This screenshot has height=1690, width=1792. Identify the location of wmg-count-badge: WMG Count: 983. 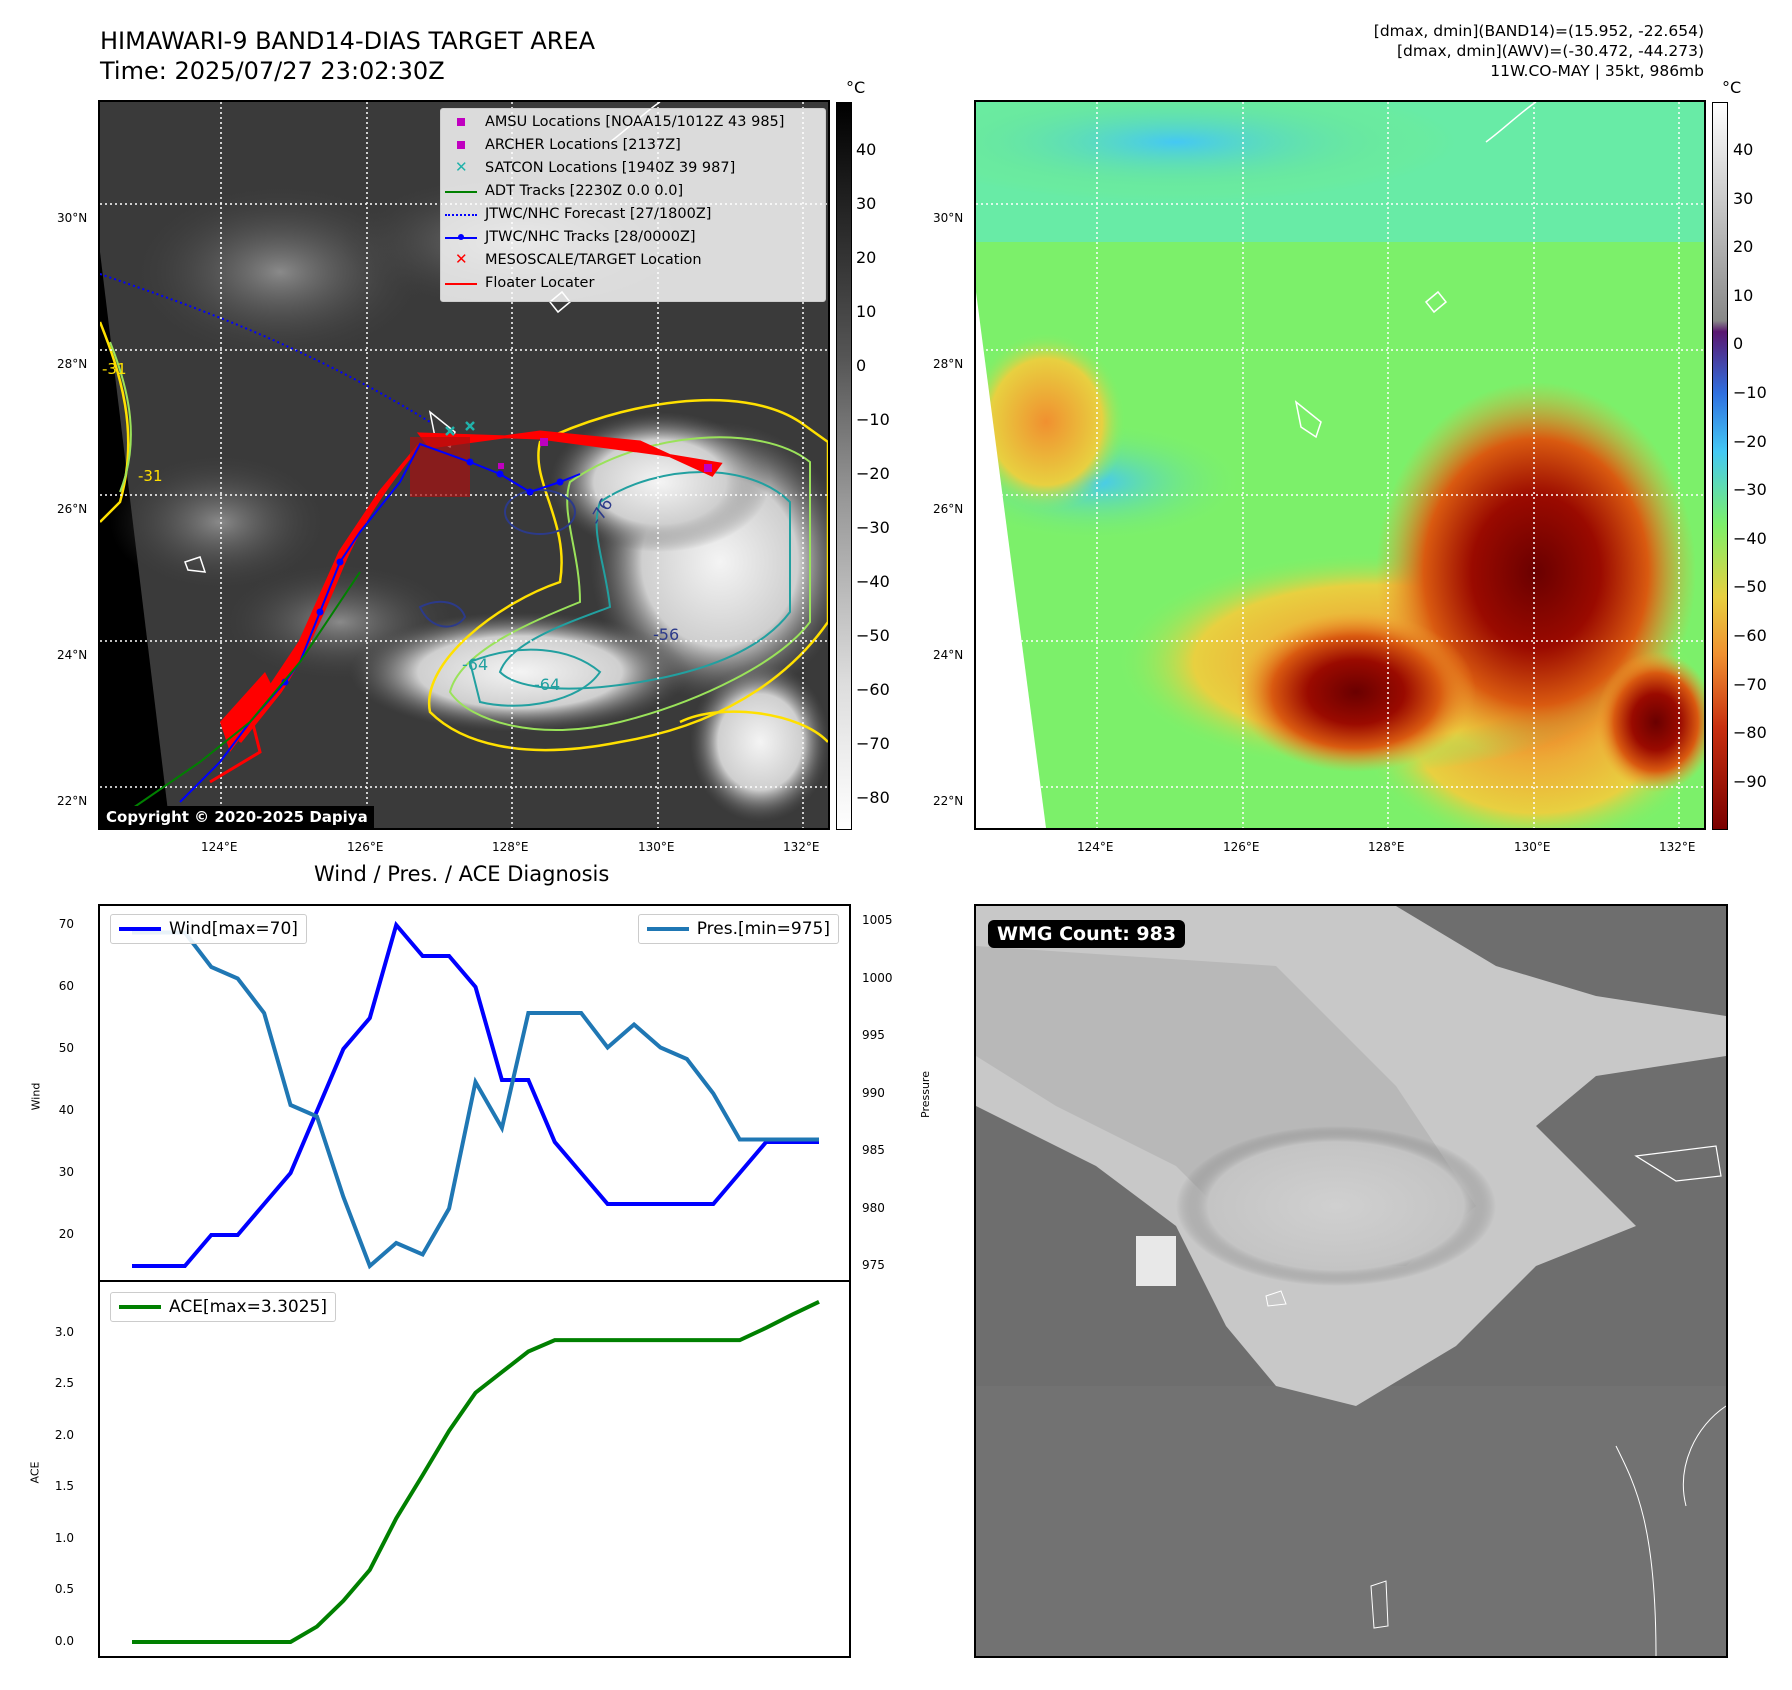
(1087, 934).